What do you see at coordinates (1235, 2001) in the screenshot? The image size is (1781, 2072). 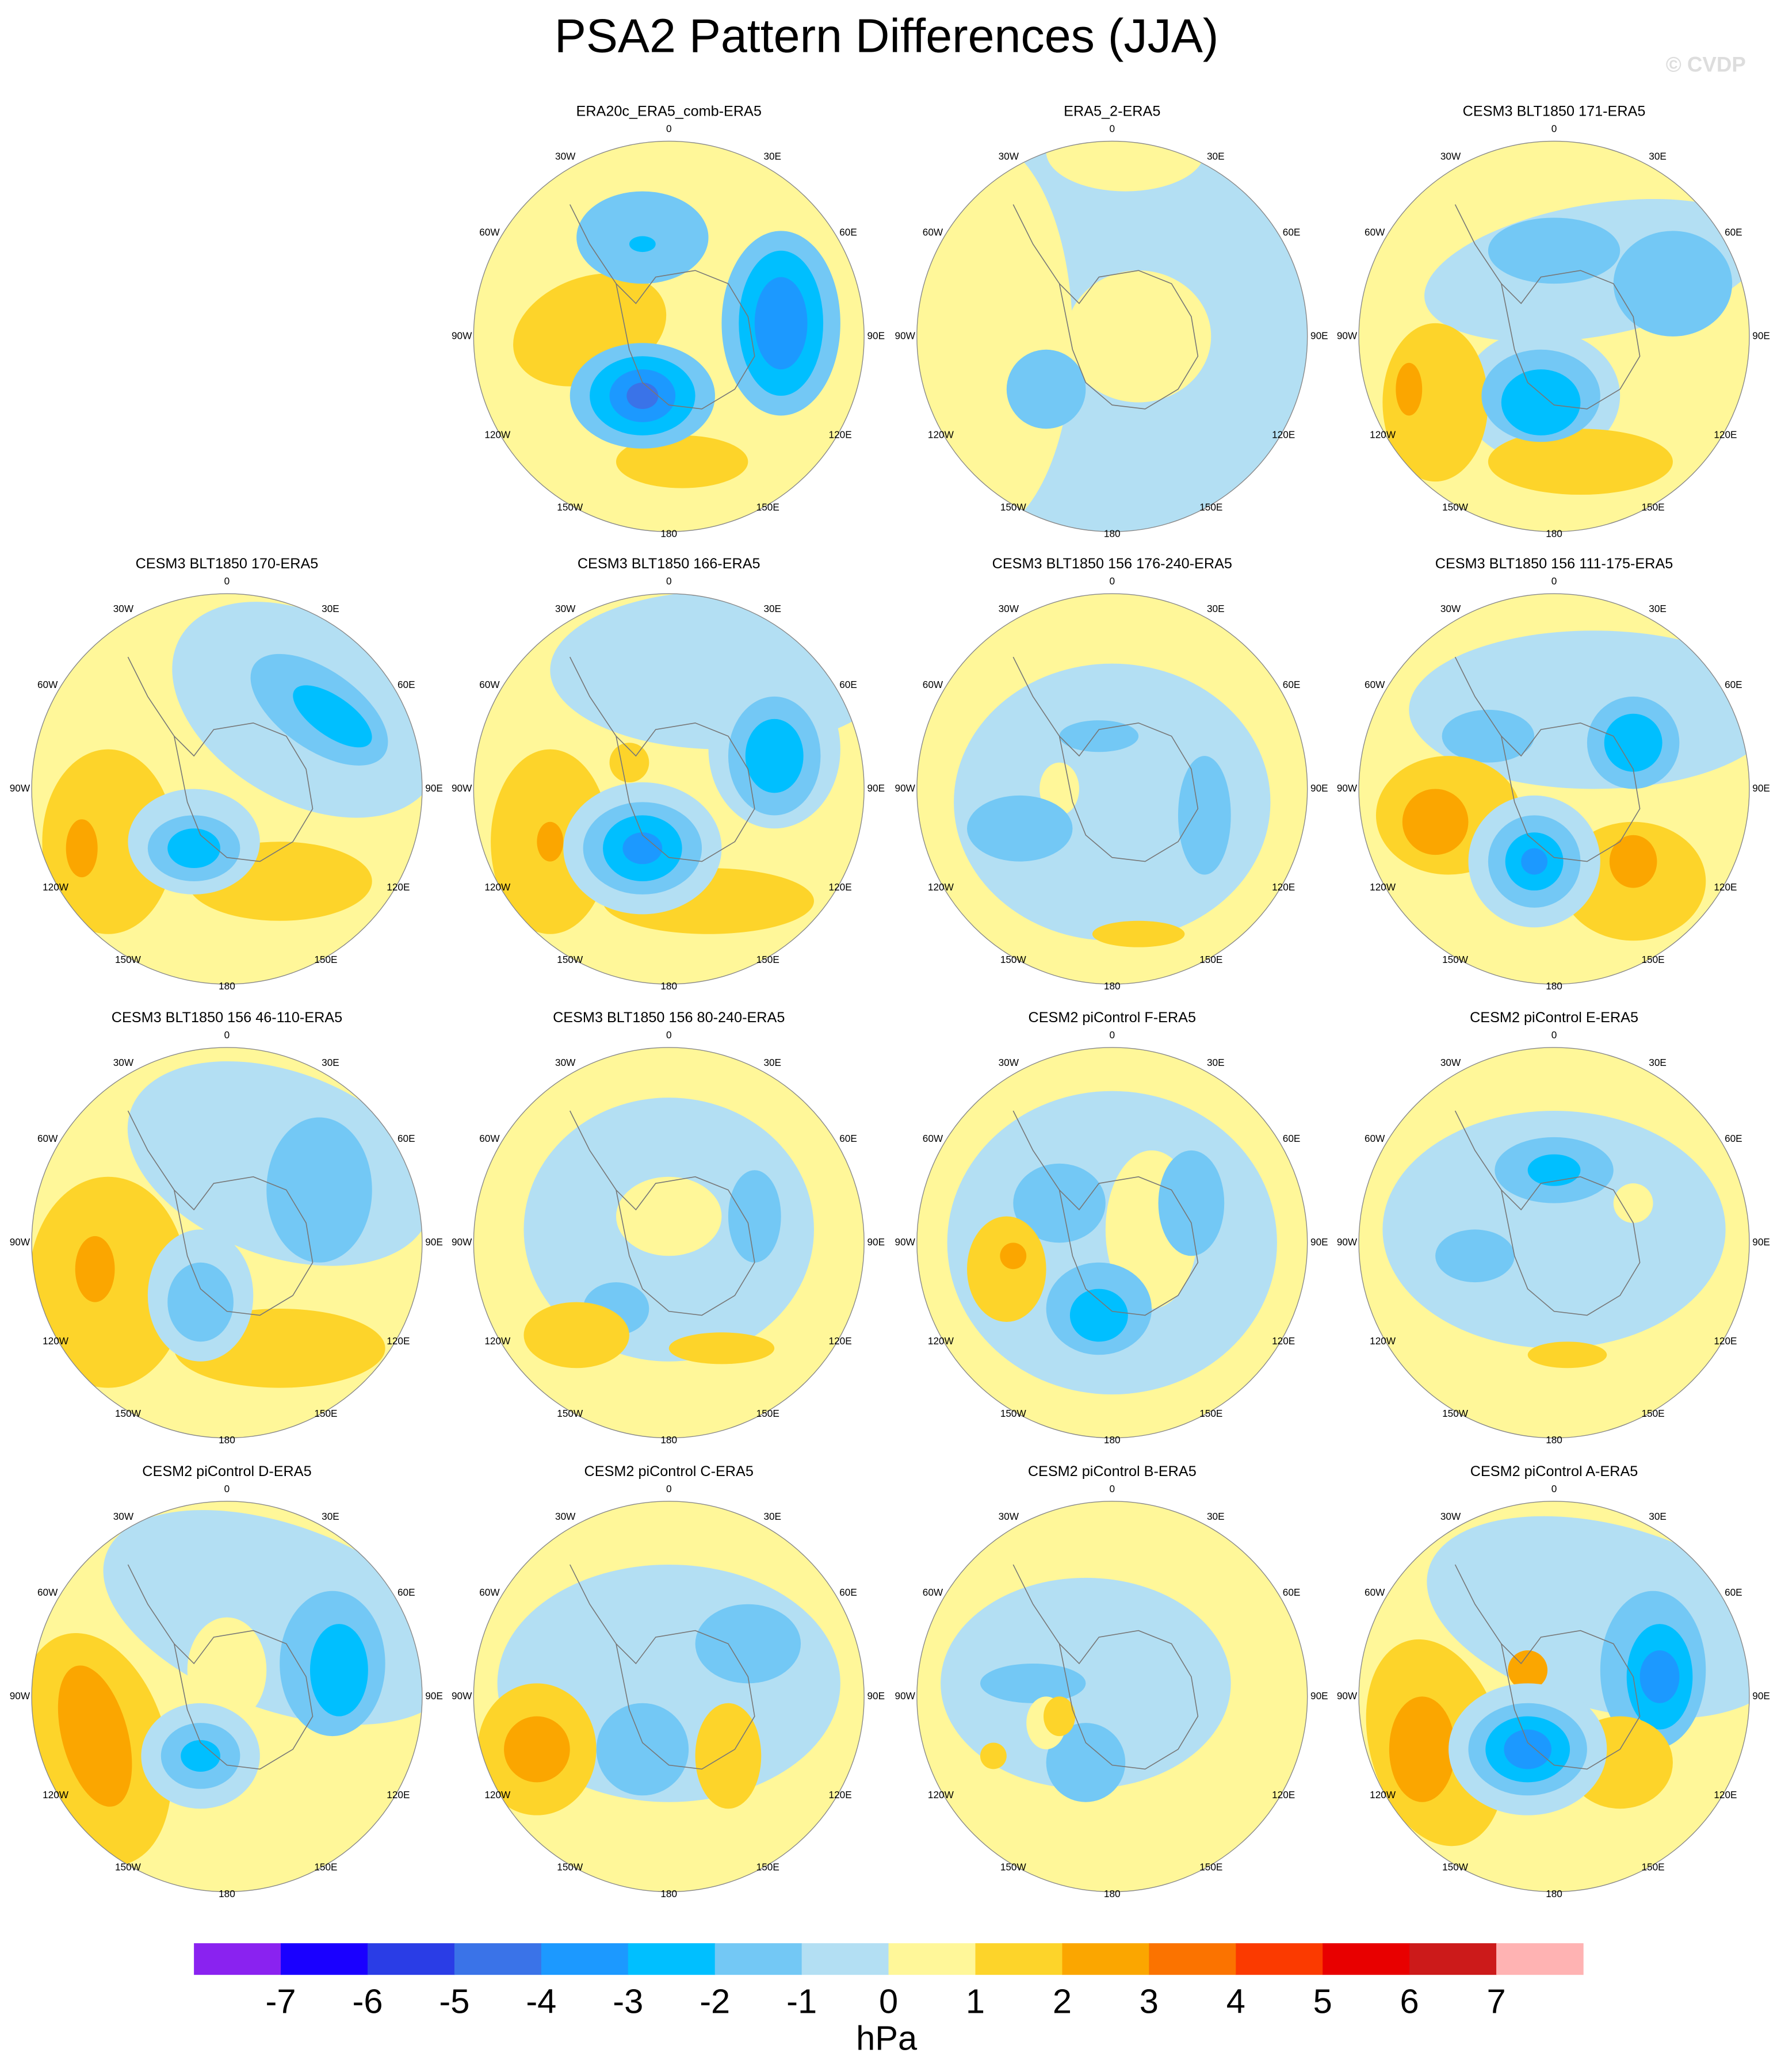 I see `colorbar-tick-label: 4` at bounding box center [1235, 2001].